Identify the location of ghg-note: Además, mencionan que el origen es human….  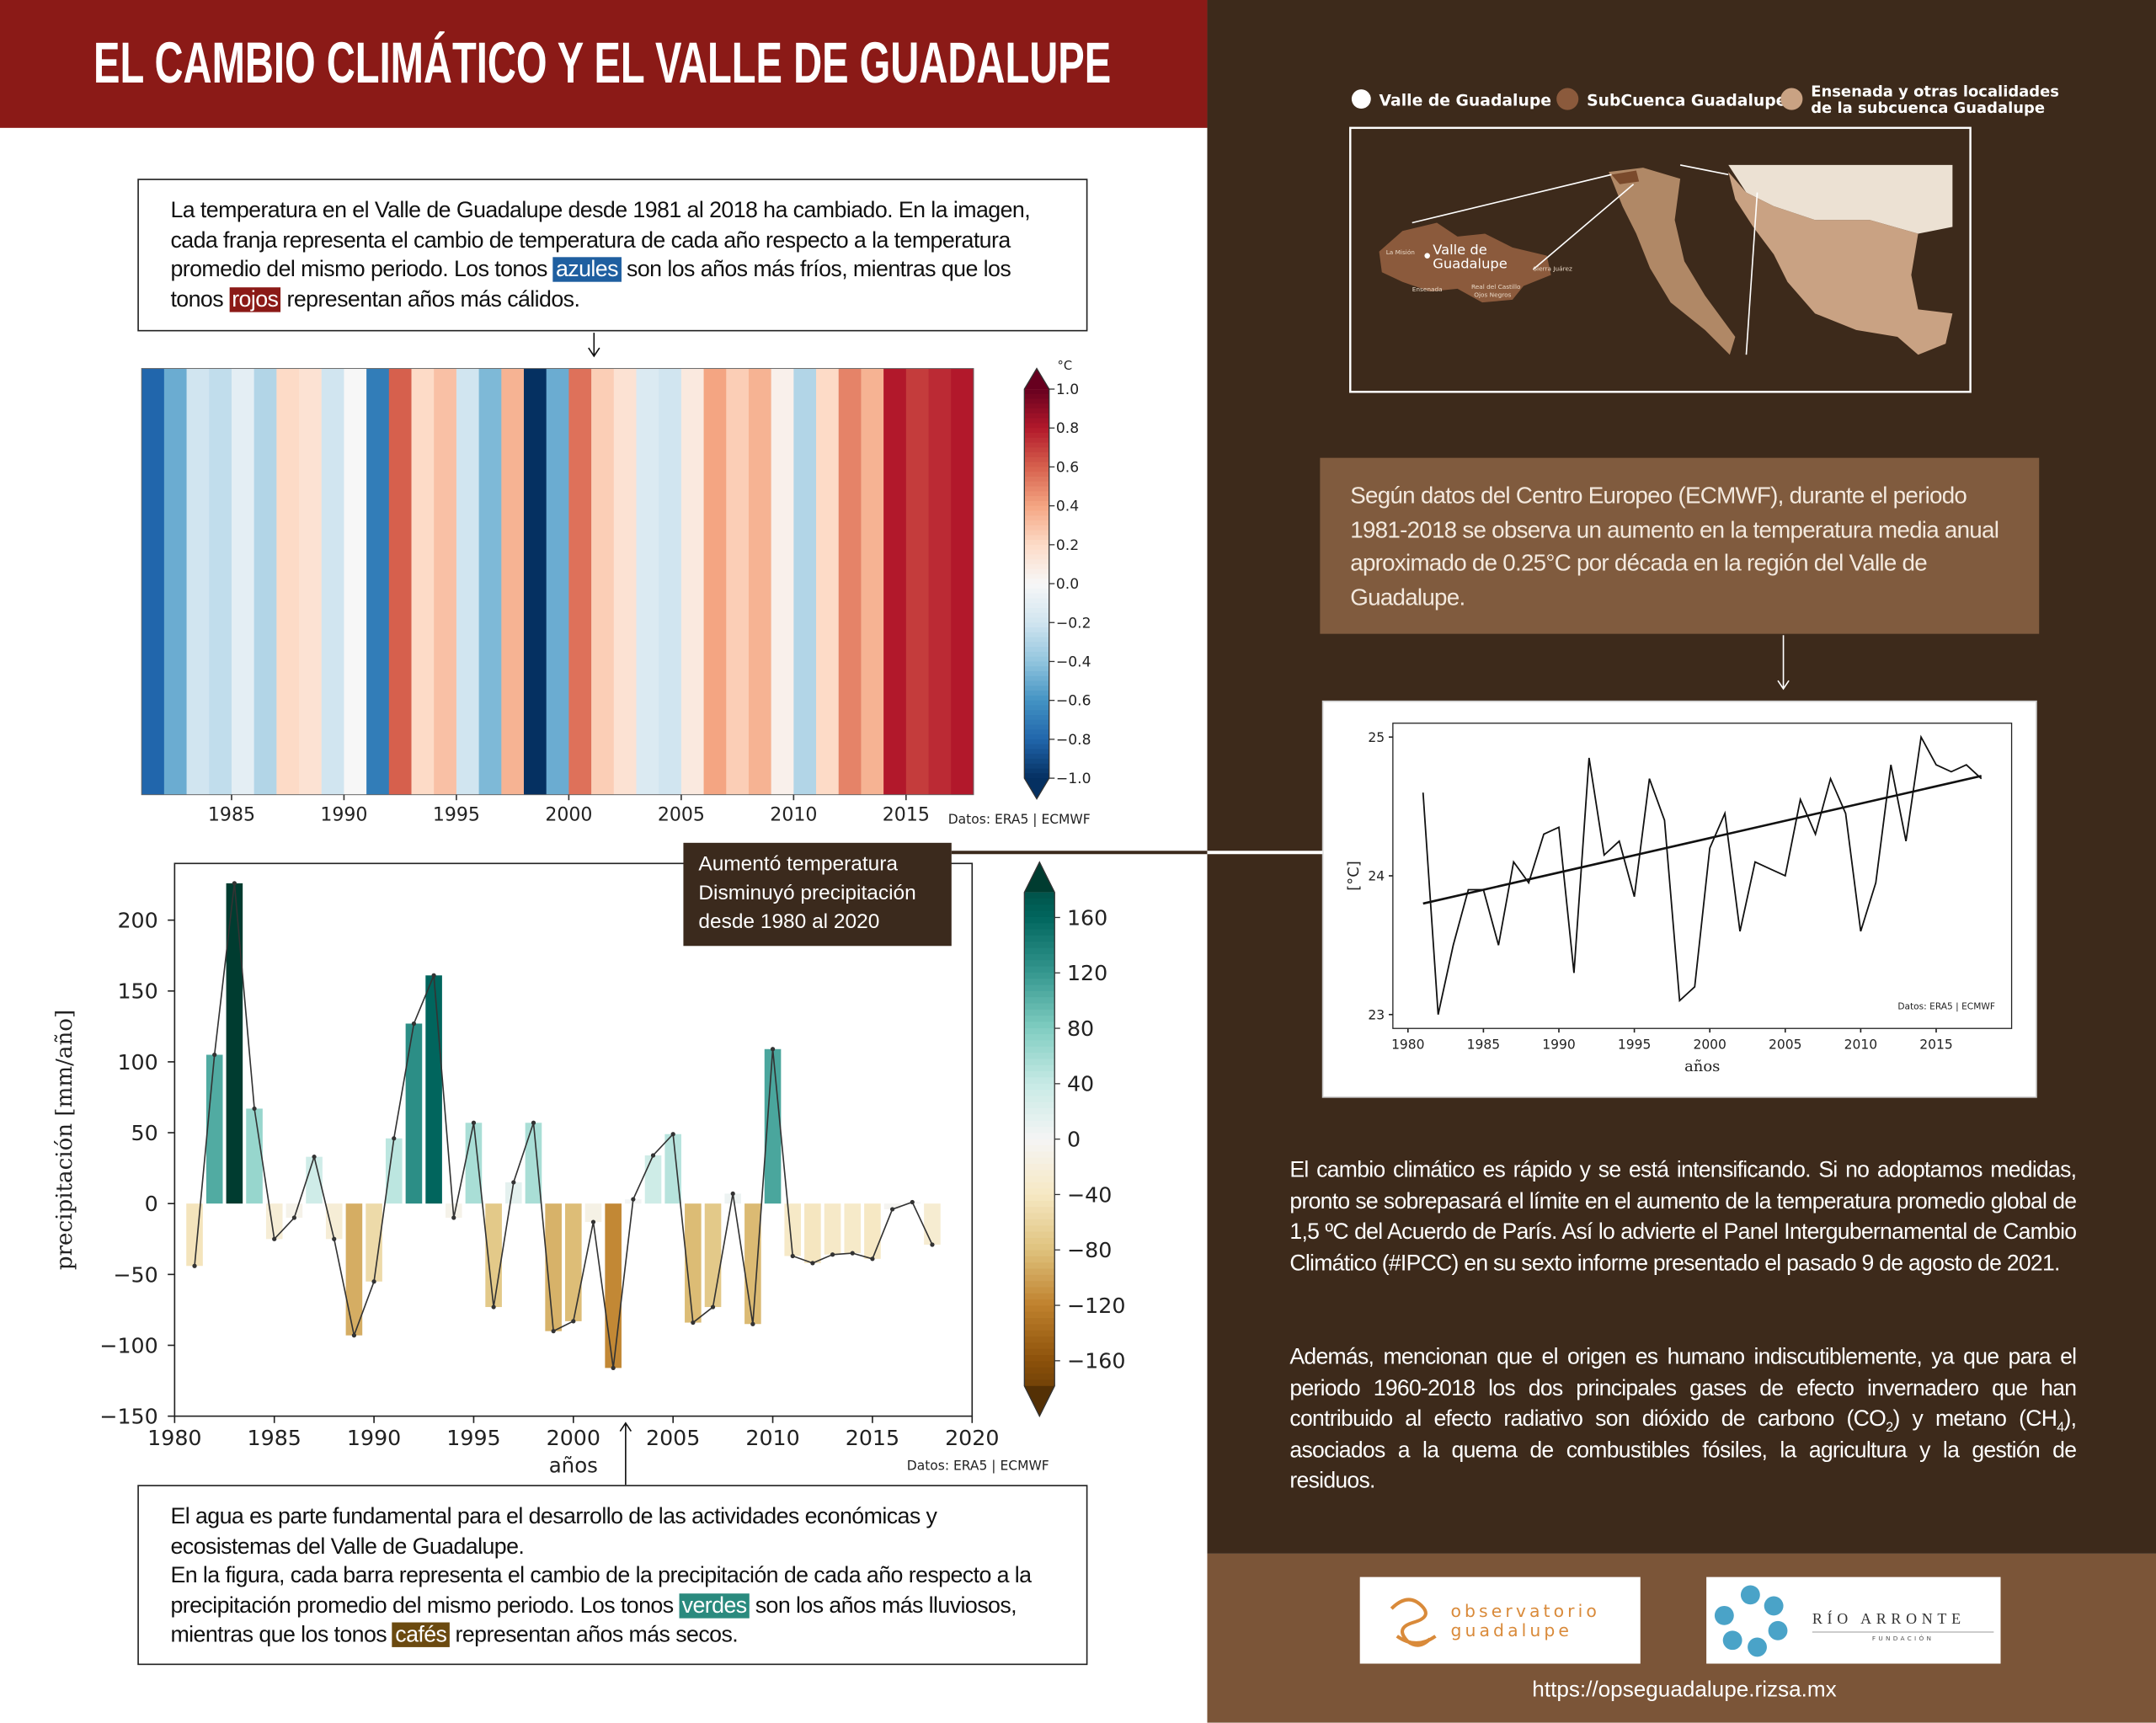
(1683, 1419).